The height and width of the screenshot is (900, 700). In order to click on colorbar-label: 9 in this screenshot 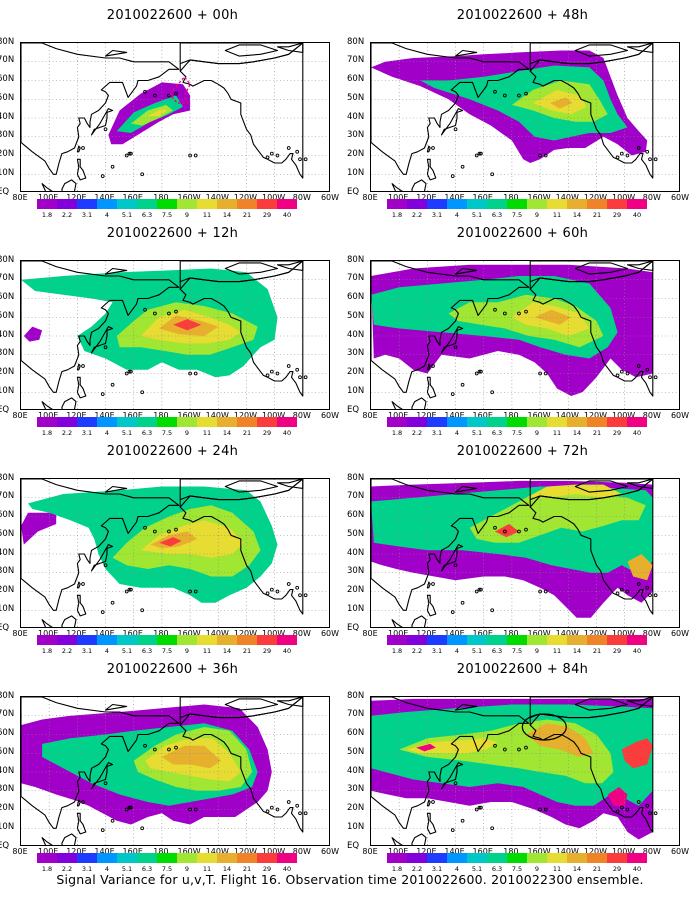, I will do `click(187, 651)`.